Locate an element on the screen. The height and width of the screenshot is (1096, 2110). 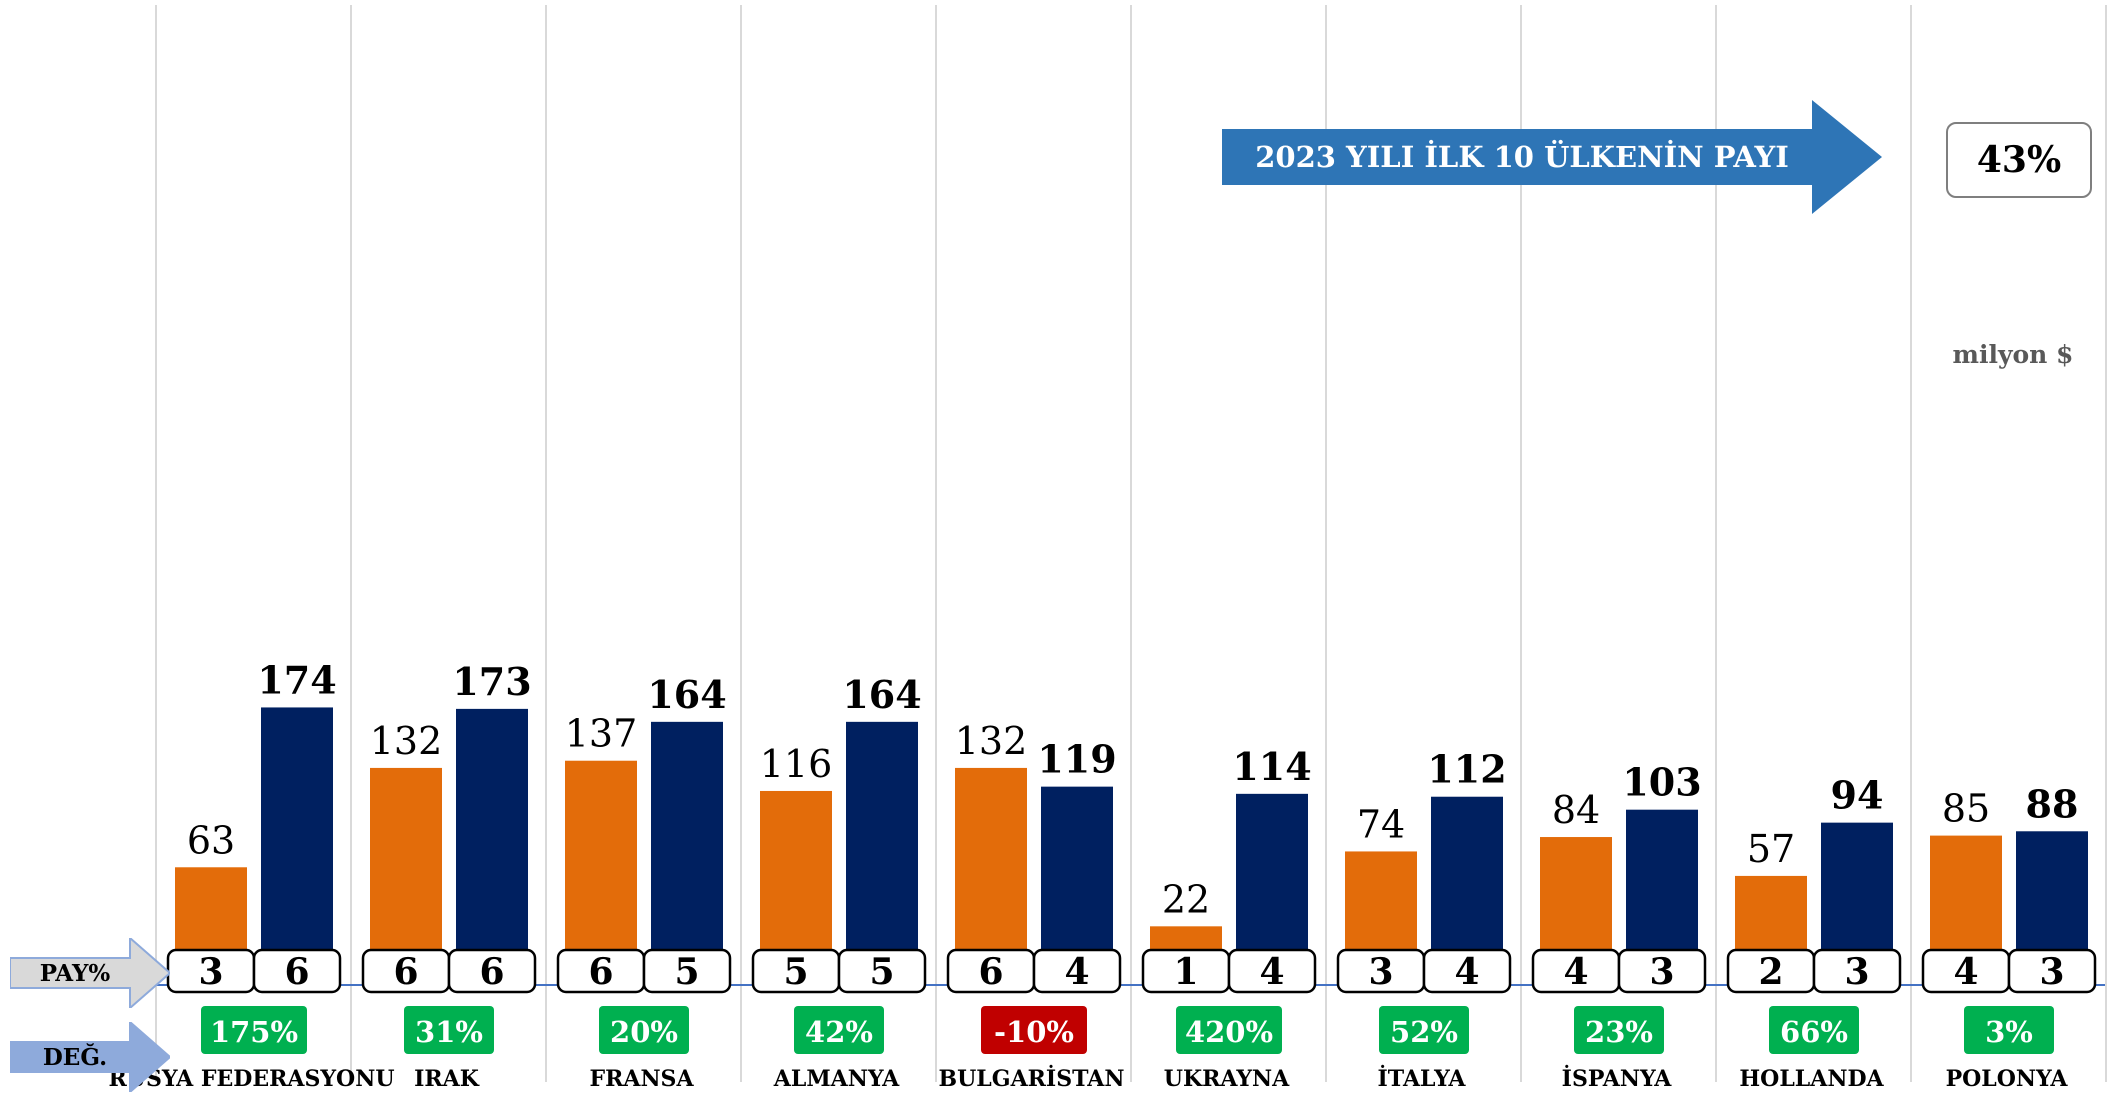
data-label: 103 is located at coordinates (1661, 782).